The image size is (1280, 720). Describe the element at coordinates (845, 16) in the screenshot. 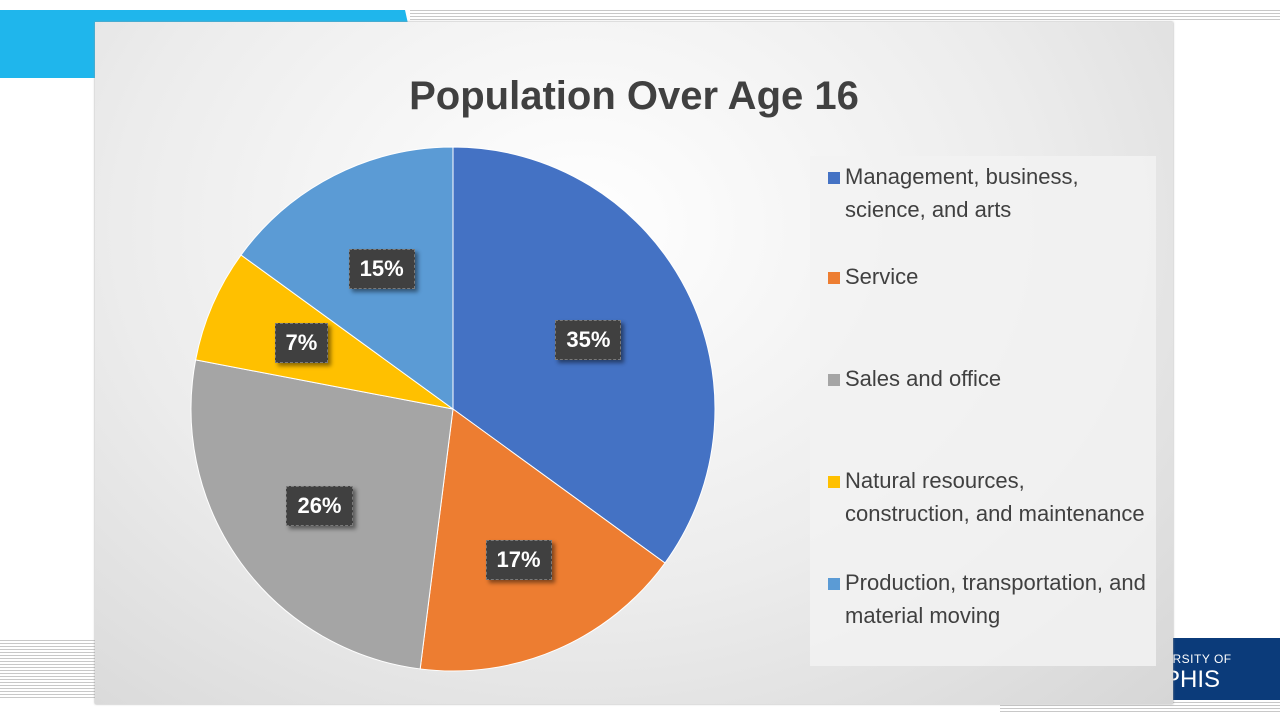

I see `top-decorative-lines` at that location.